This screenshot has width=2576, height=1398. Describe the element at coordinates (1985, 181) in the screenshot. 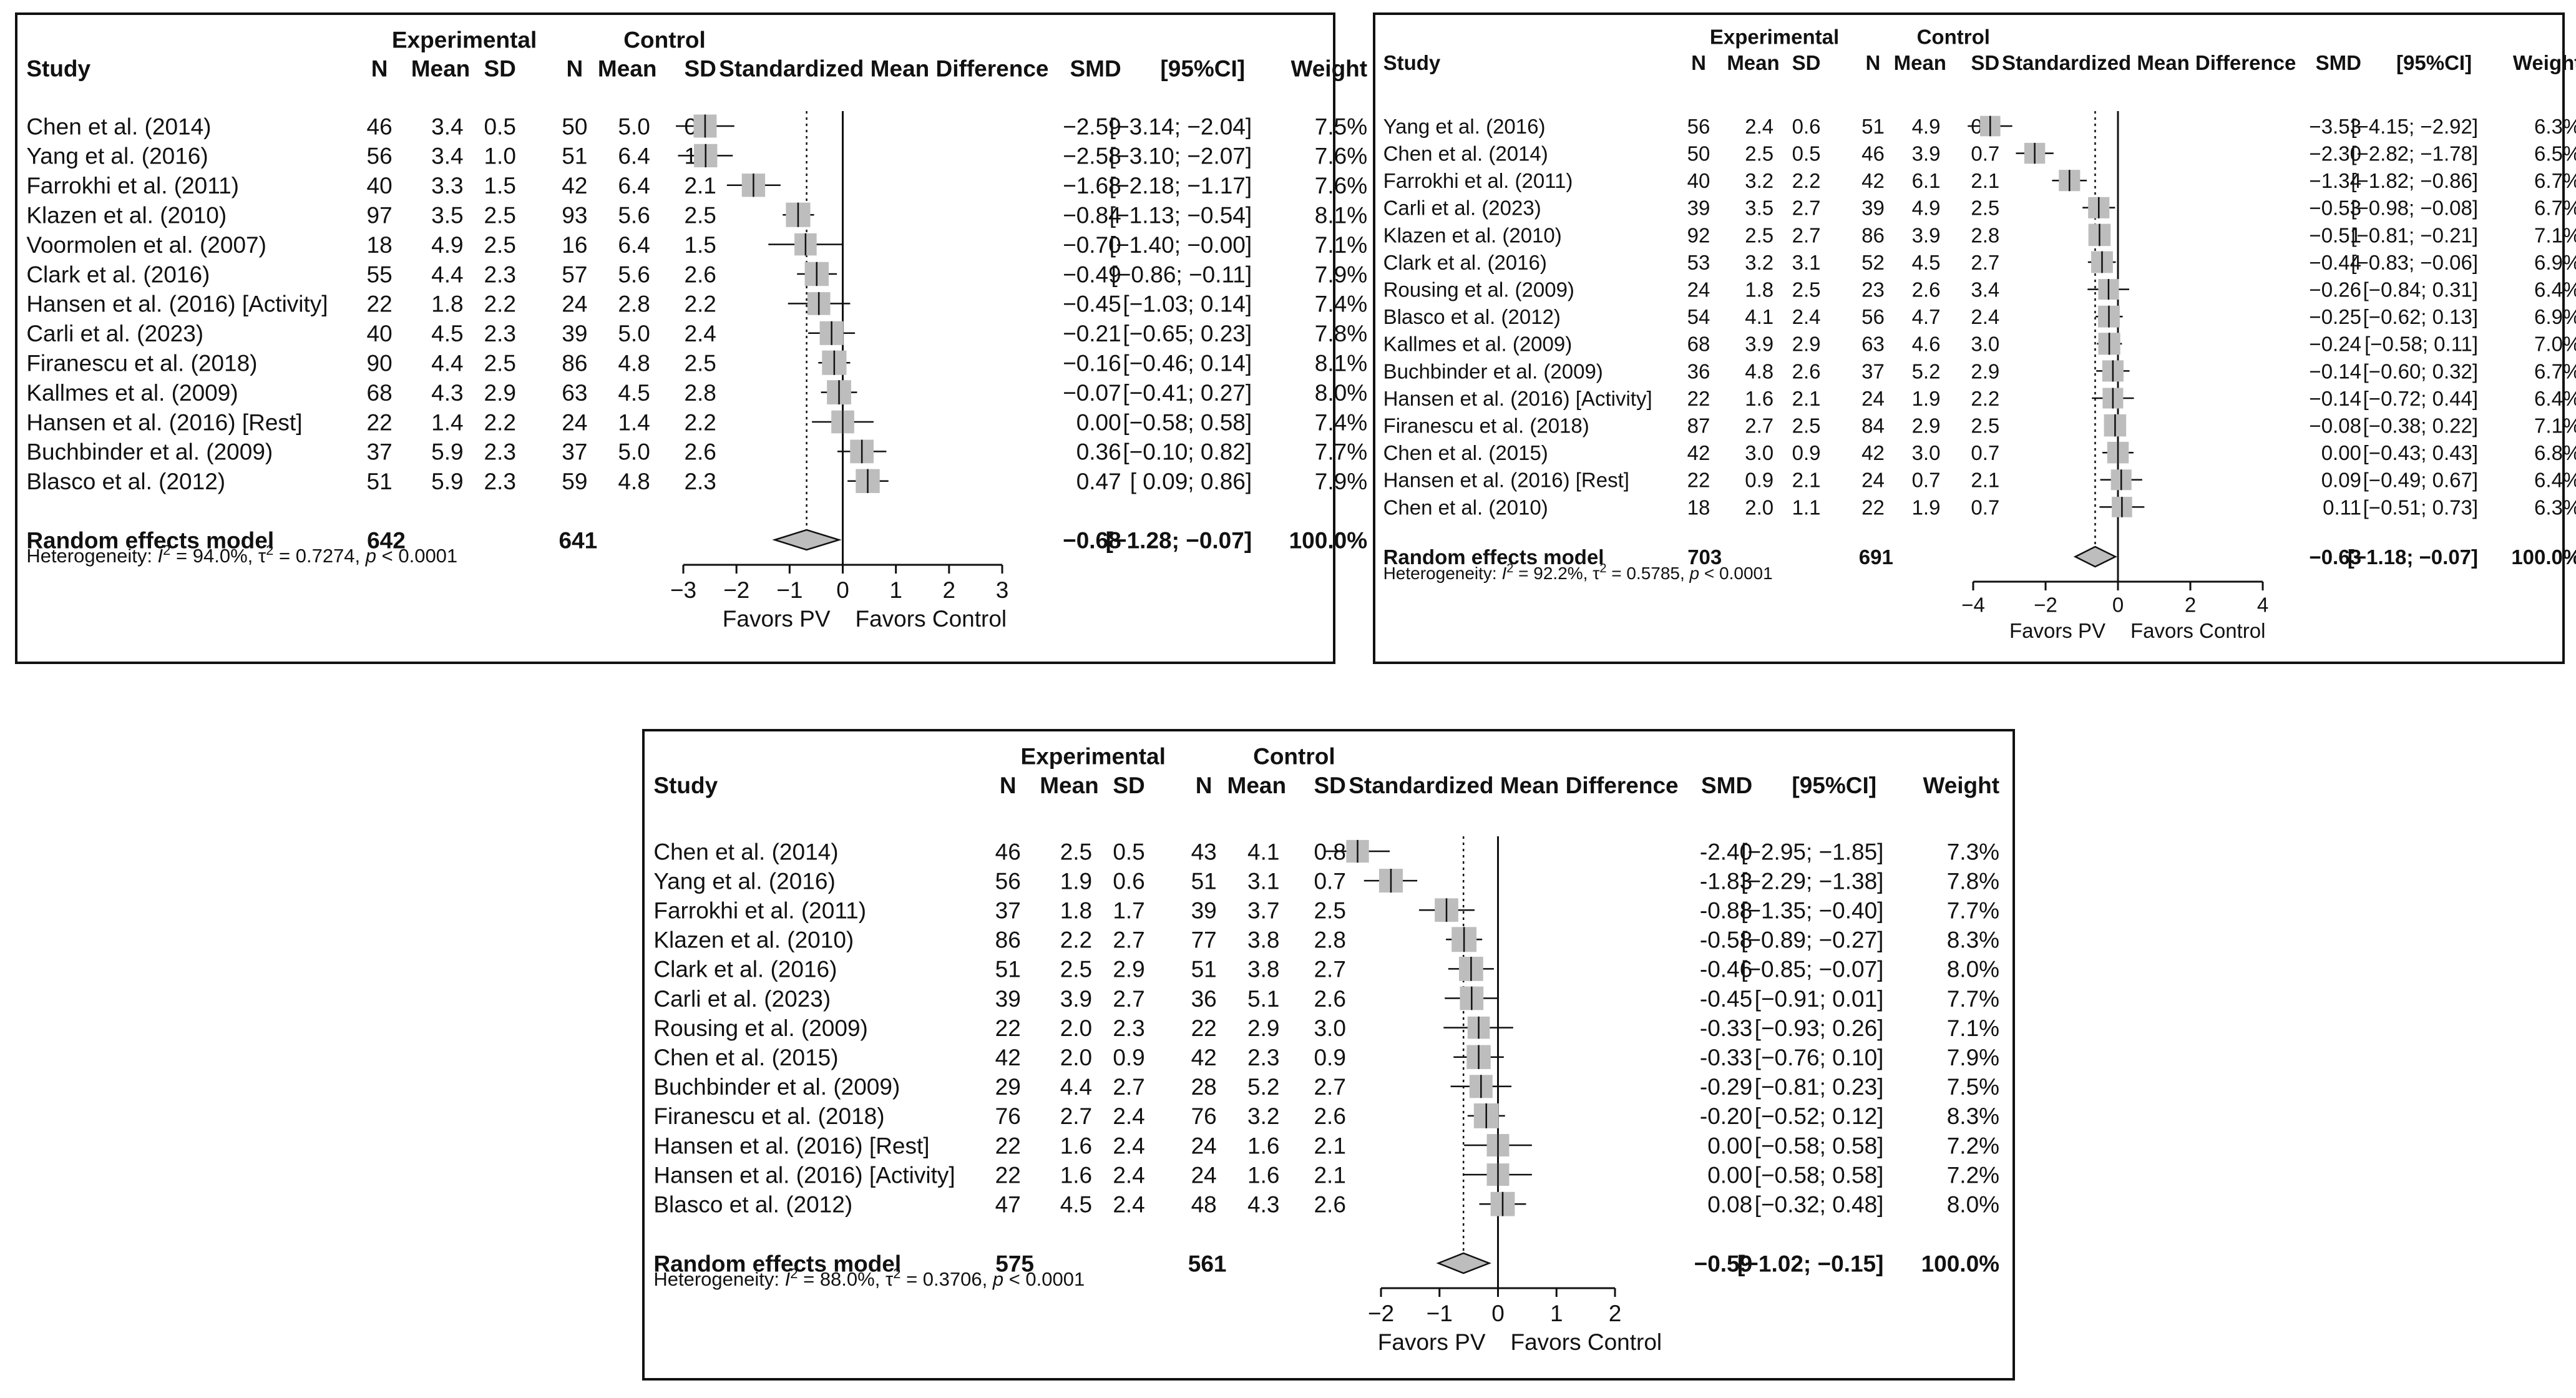

I see `control-sd: 2.1` at that location.